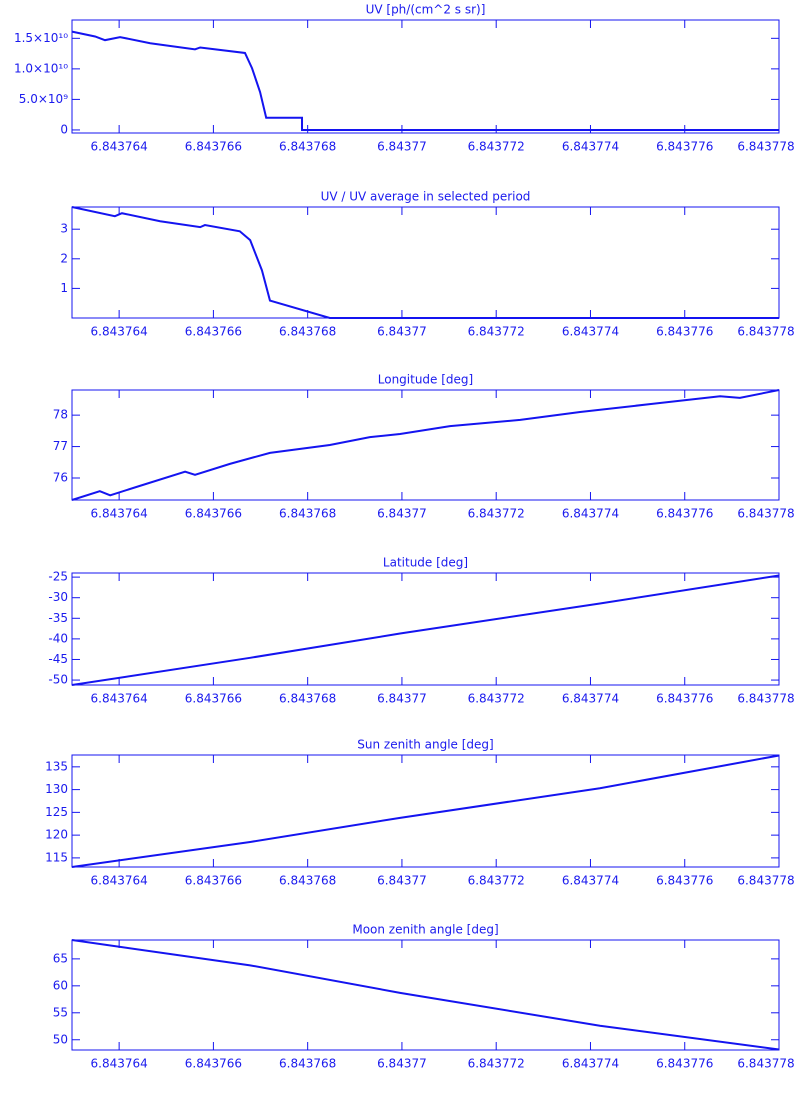 This screenshot has height=1100, width=800. I want to click on y-tick-label: 76, so click(60, 478).